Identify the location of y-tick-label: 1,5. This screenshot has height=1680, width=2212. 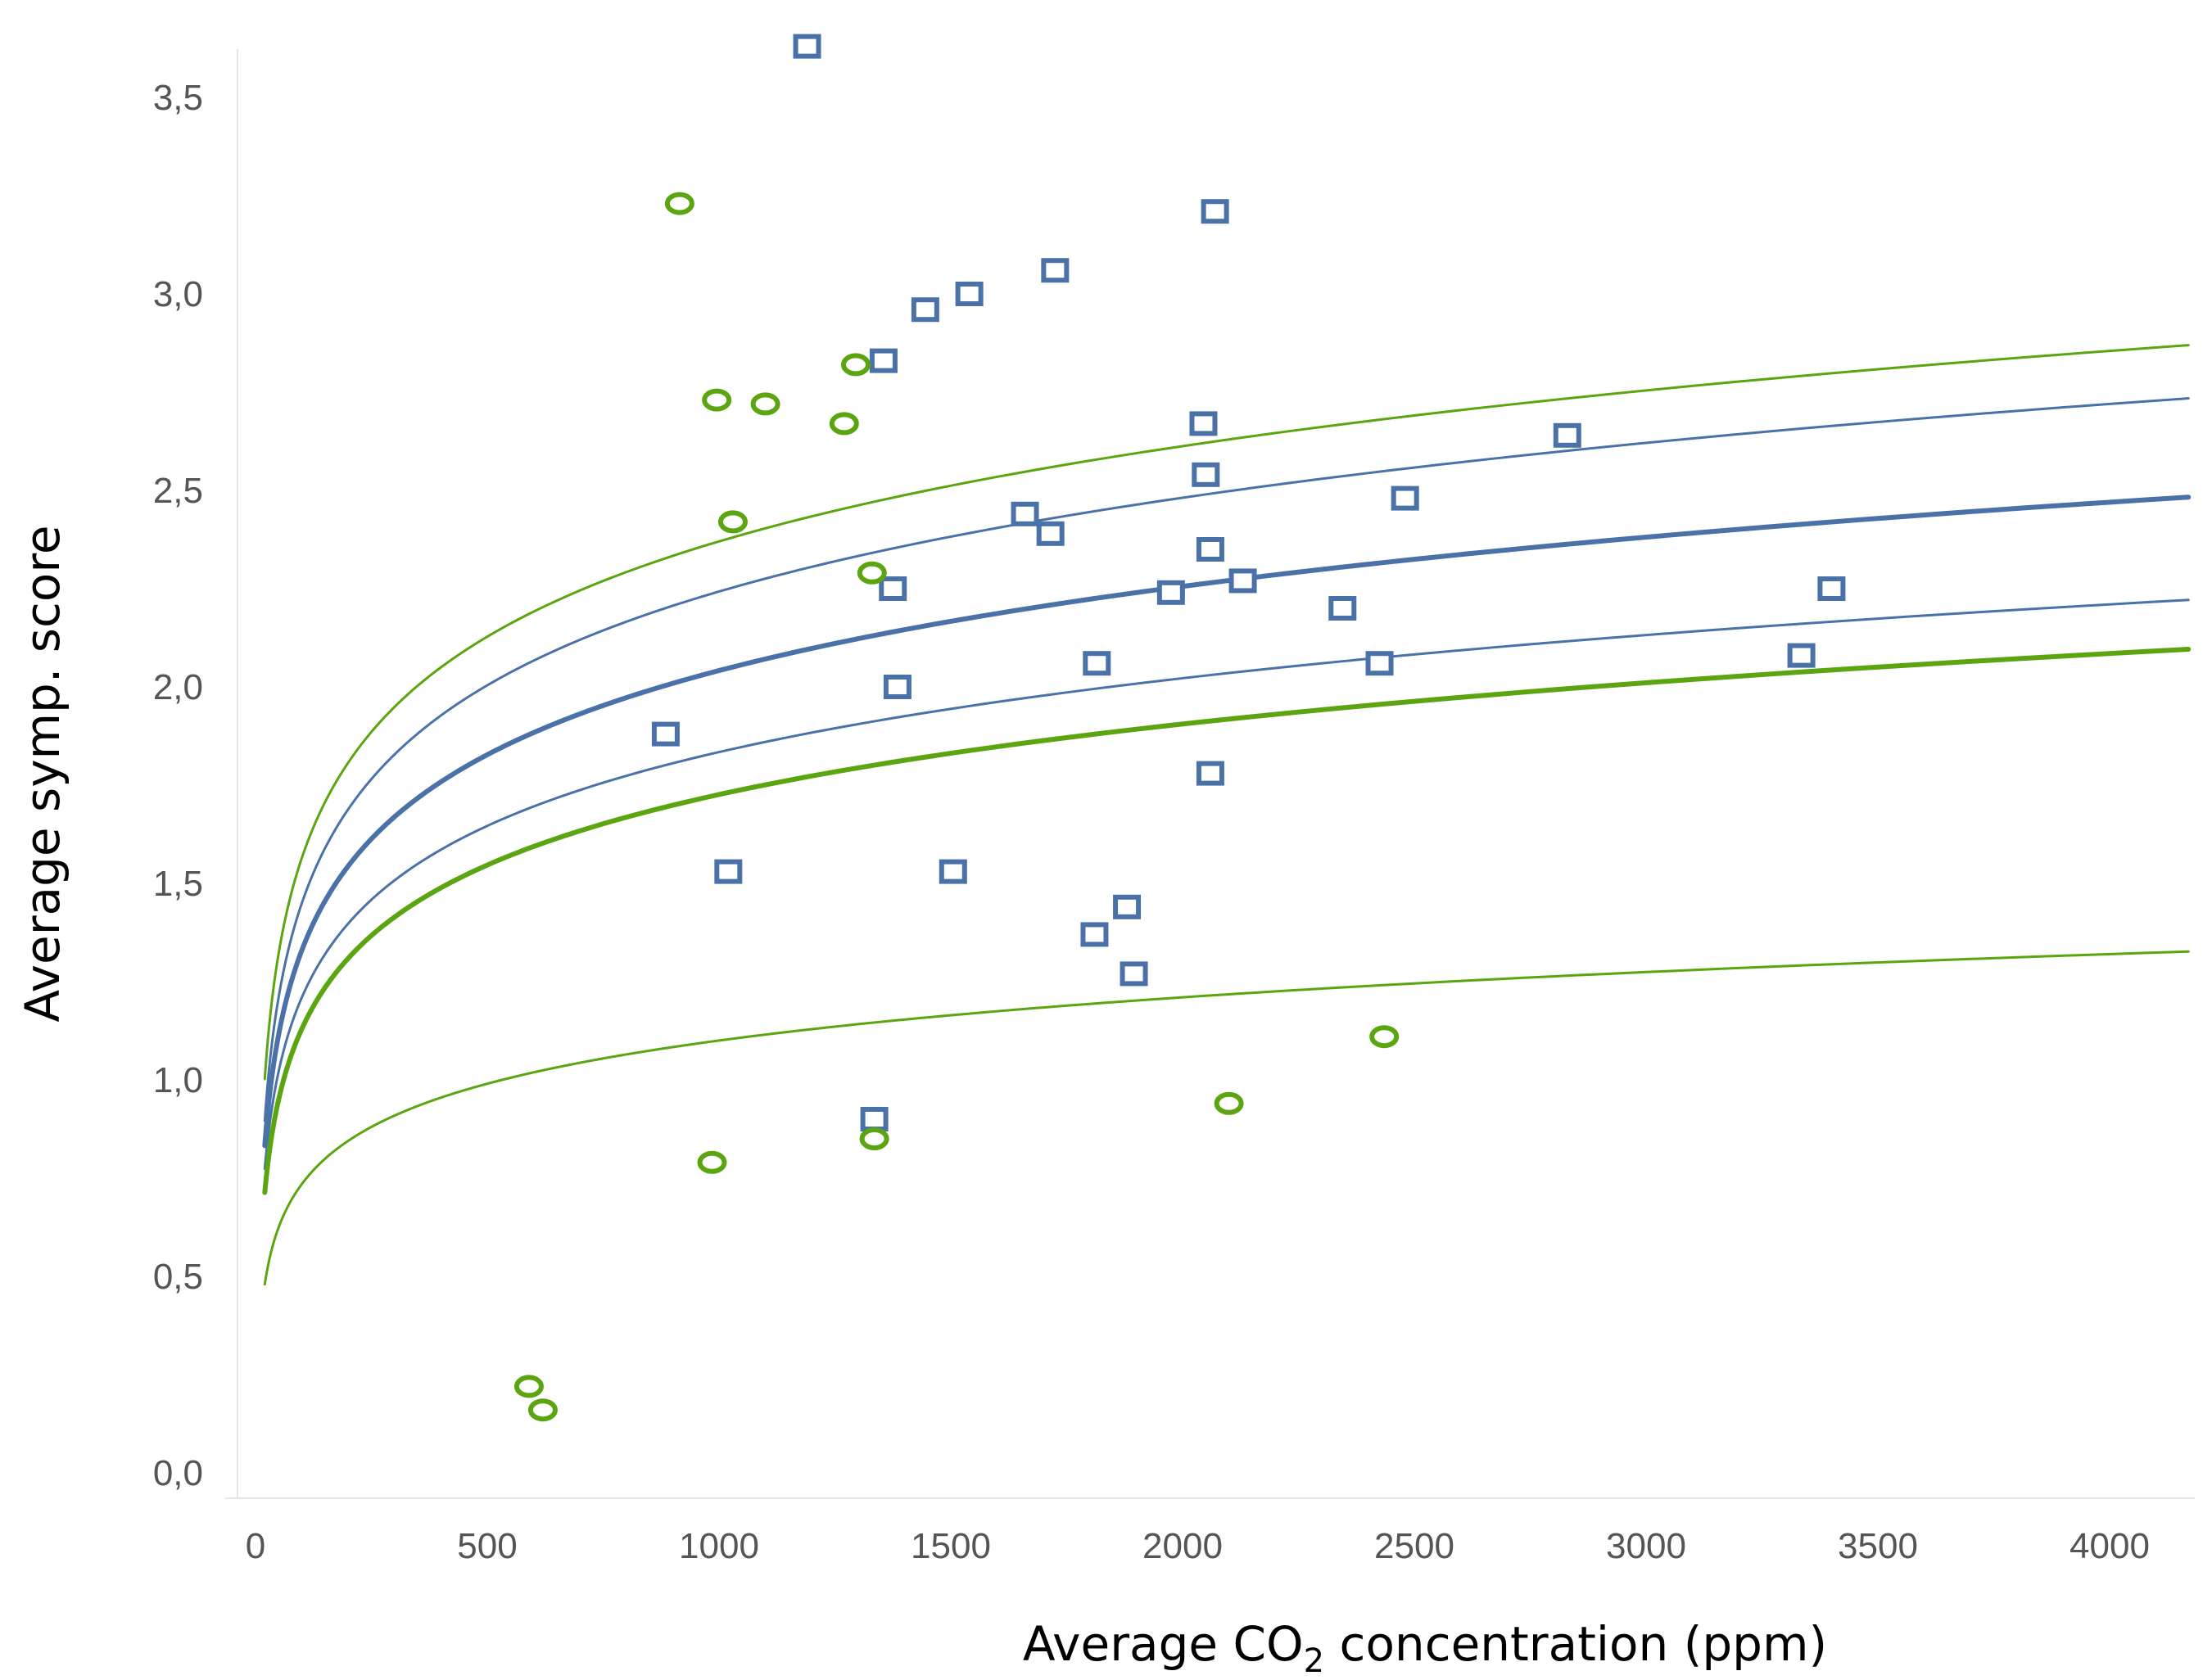
(178, 884).